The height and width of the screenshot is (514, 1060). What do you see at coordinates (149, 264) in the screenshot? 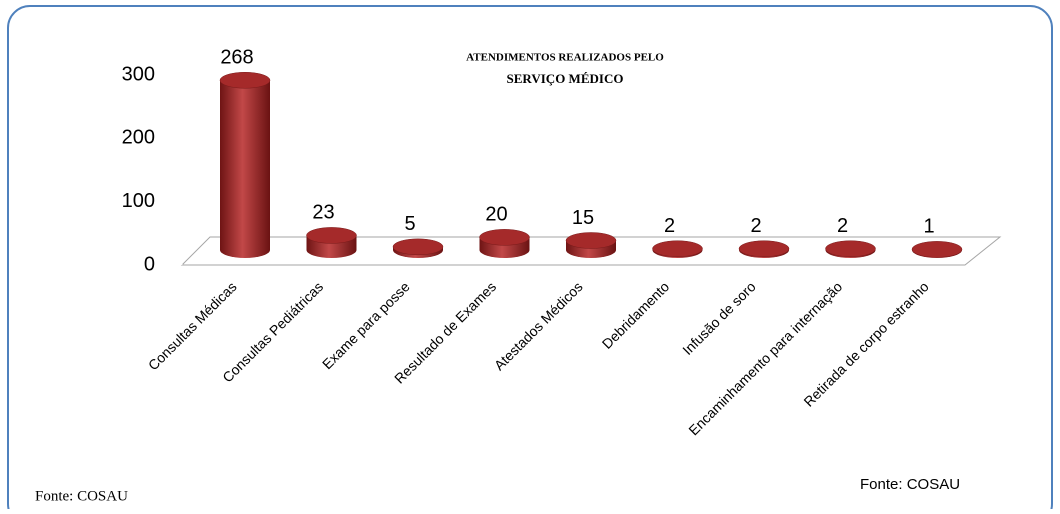
I see `y-tick-label: 0` at bounding box center [149, 264].